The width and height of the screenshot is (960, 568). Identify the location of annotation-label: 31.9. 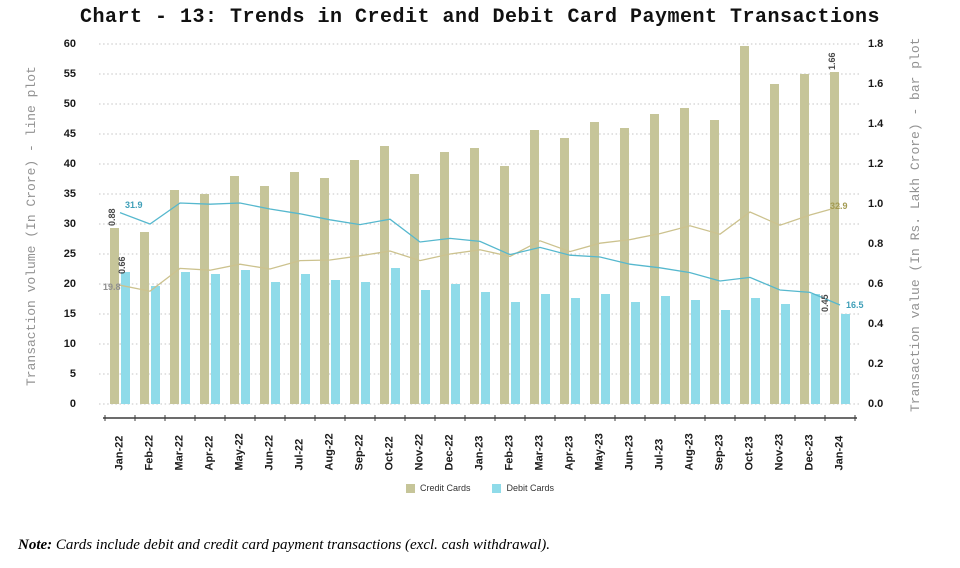
(134, 204).